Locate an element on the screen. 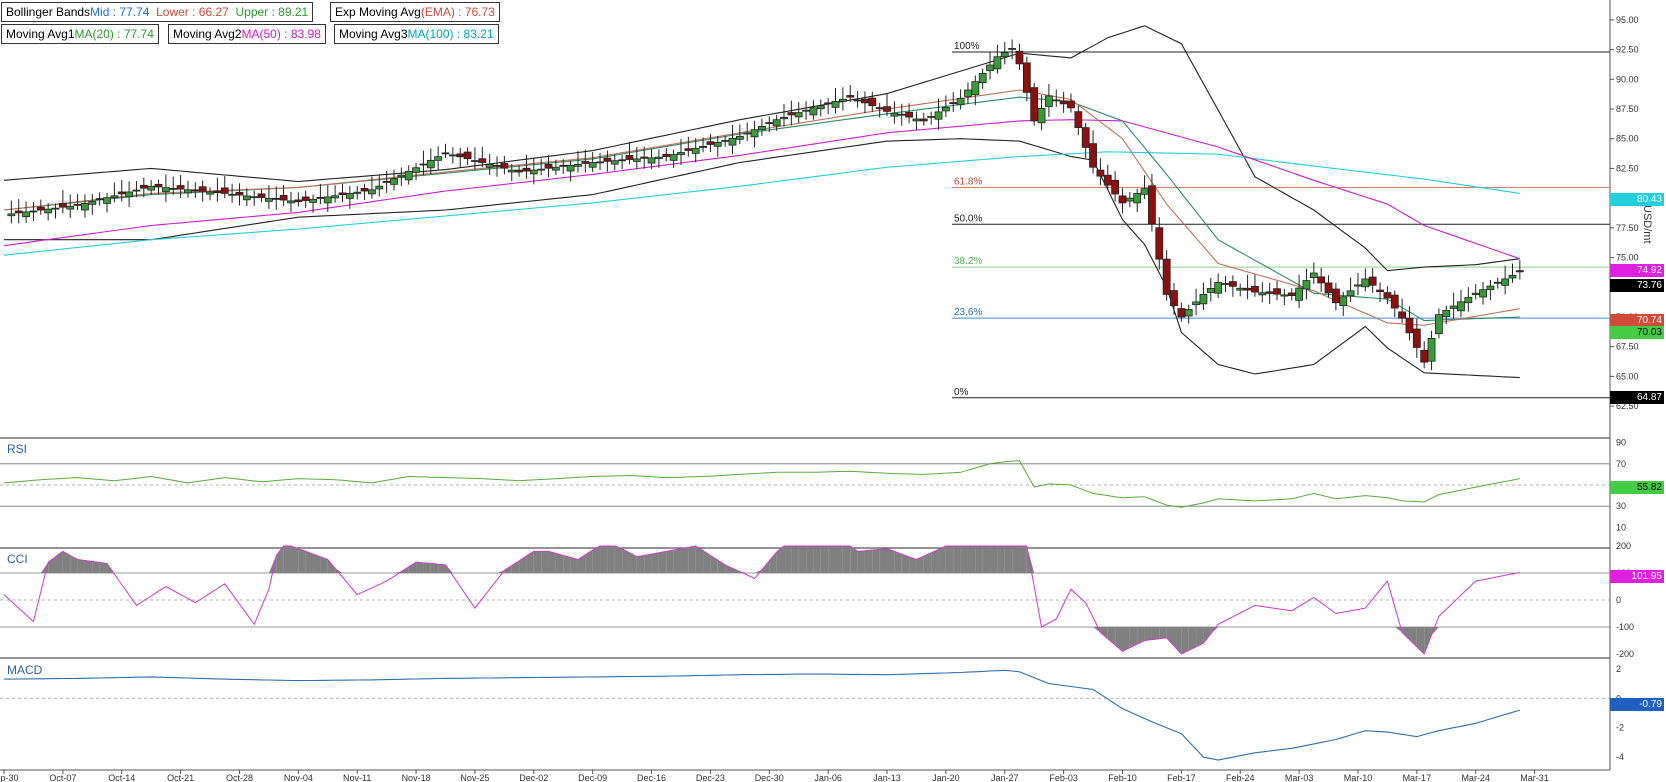 This screenshot has width=1666, height=782. macd-tick-label: -2 is located at coordinates (1620, 728).